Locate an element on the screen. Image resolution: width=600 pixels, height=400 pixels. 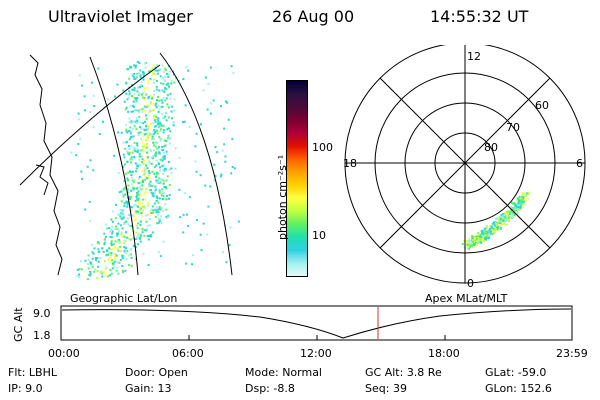
timeline-ytick-1.8: 1.8 is located at coordinates (42, 335).